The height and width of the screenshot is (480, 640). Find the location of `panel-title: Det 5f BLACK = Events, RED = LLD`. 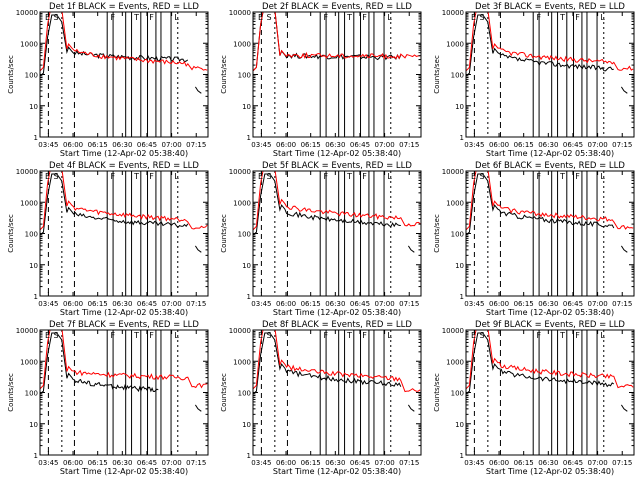

panel-title: Det 5f BLACK = Events, RED = LLD is located at coordinates (337, 166).